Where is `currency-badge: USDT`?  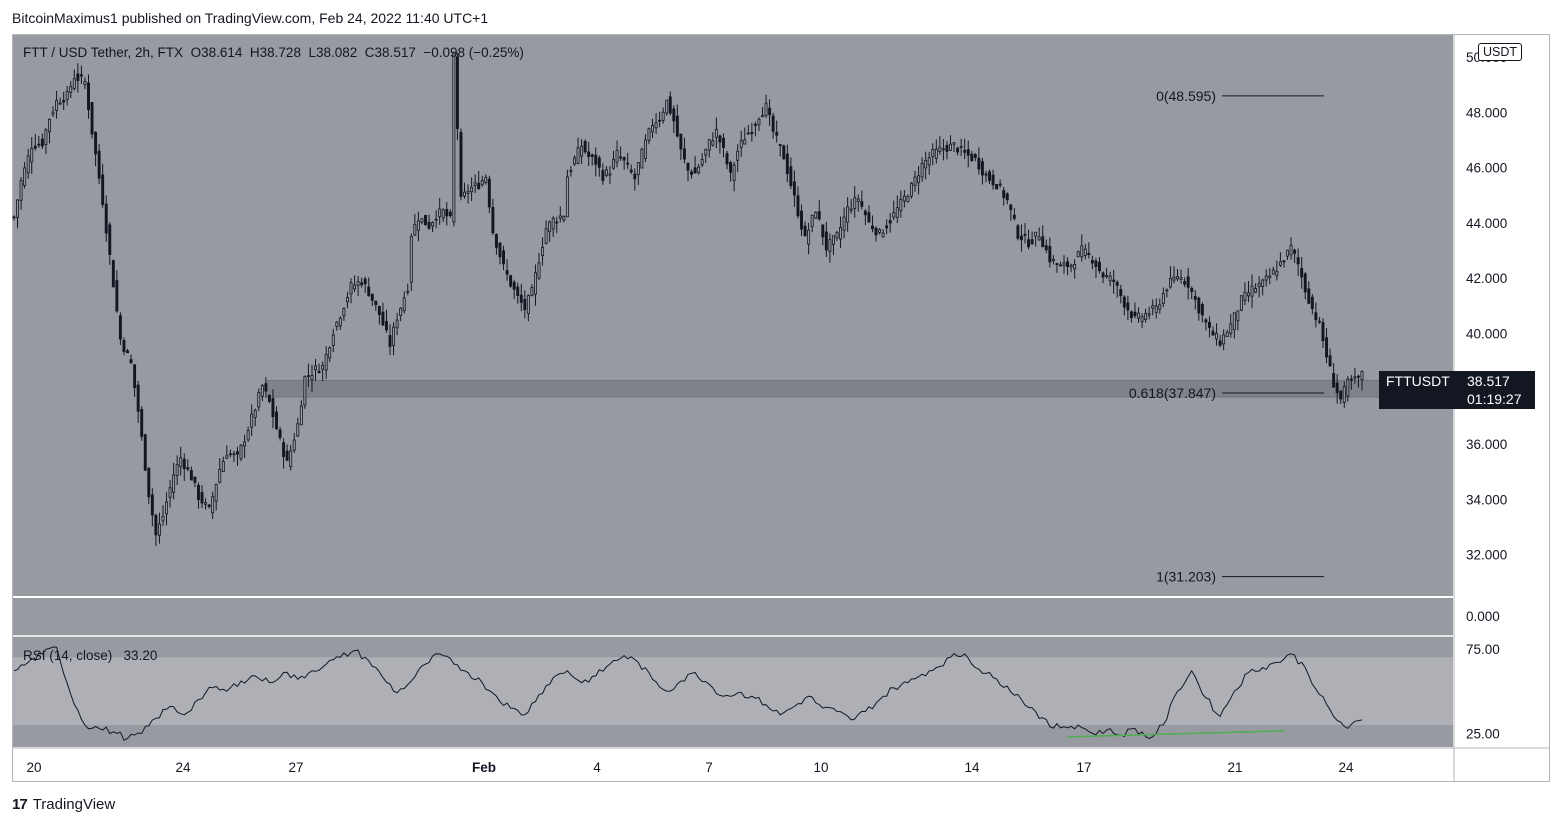
currency-badge: USDT is located at coordinates (1500, 52).